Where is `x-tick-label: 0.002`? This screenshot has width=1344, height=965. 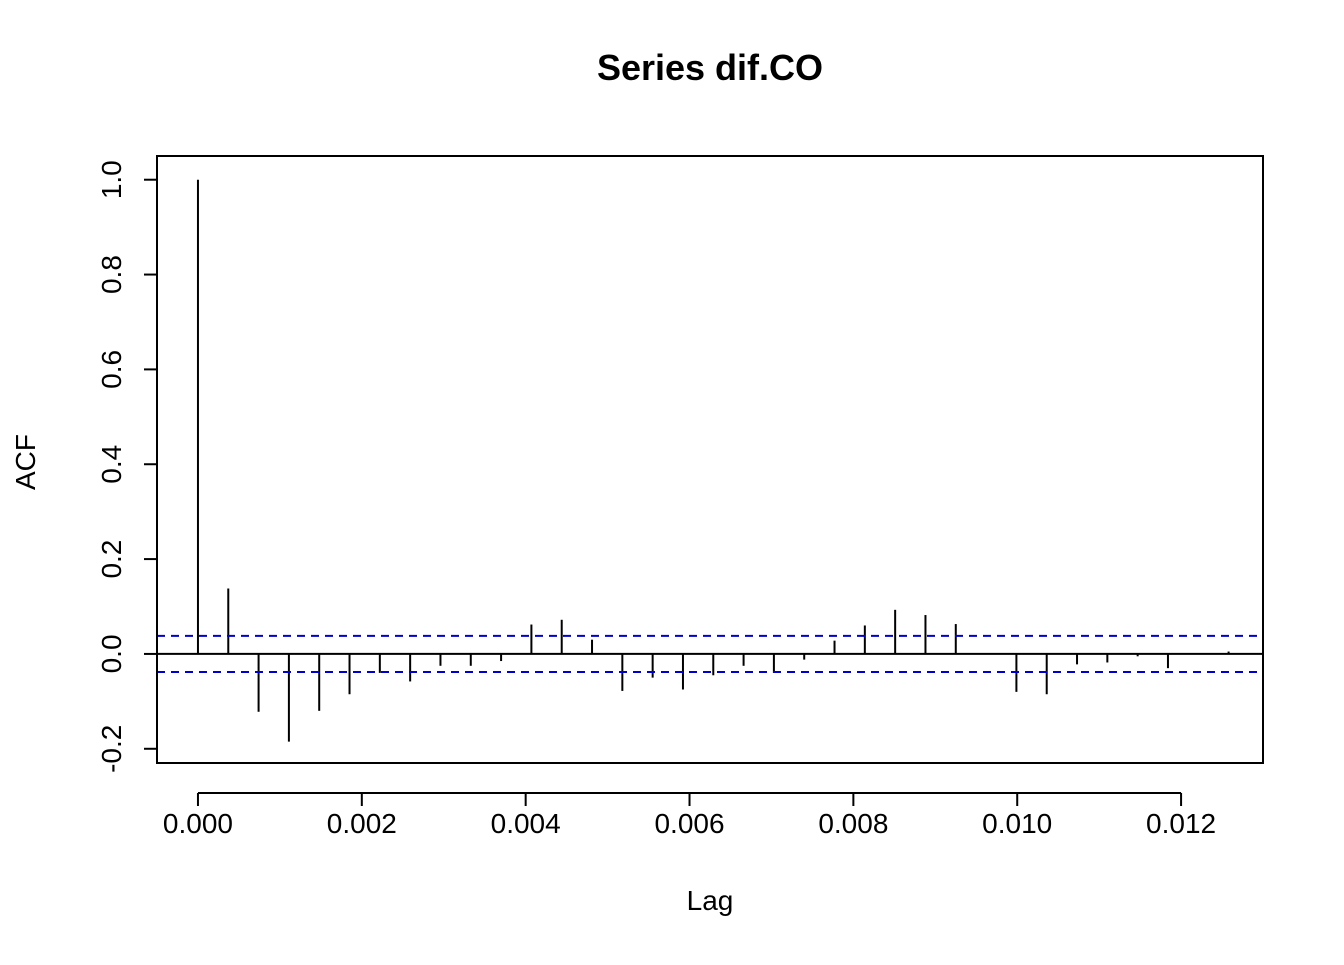
x-tick-label: 0.002 is located at coordinates (362, 823).